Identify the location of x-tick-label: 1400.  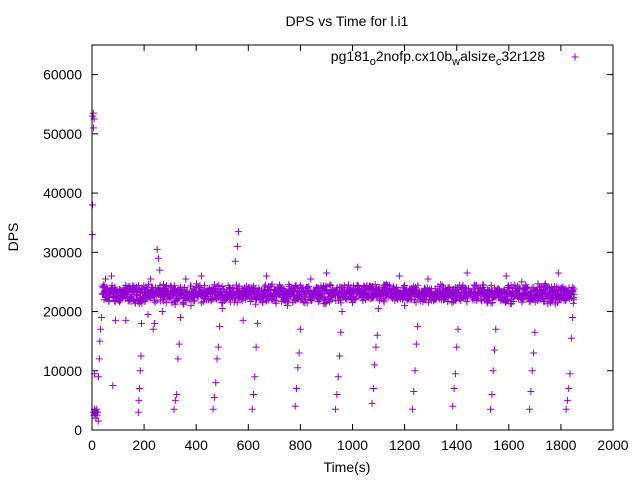
(456, 445).